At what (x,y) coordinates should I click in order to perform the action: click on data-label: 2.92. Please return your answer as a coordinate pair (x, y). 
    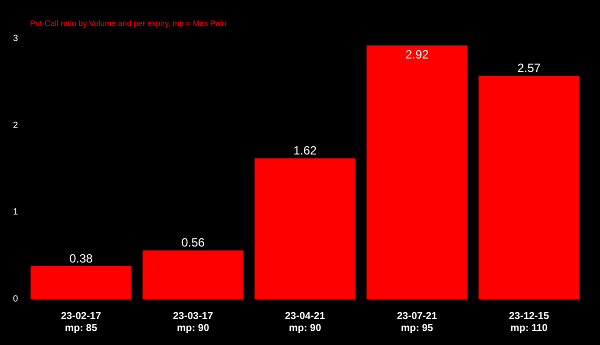
    Looking at the image, I should click on (417, 55).